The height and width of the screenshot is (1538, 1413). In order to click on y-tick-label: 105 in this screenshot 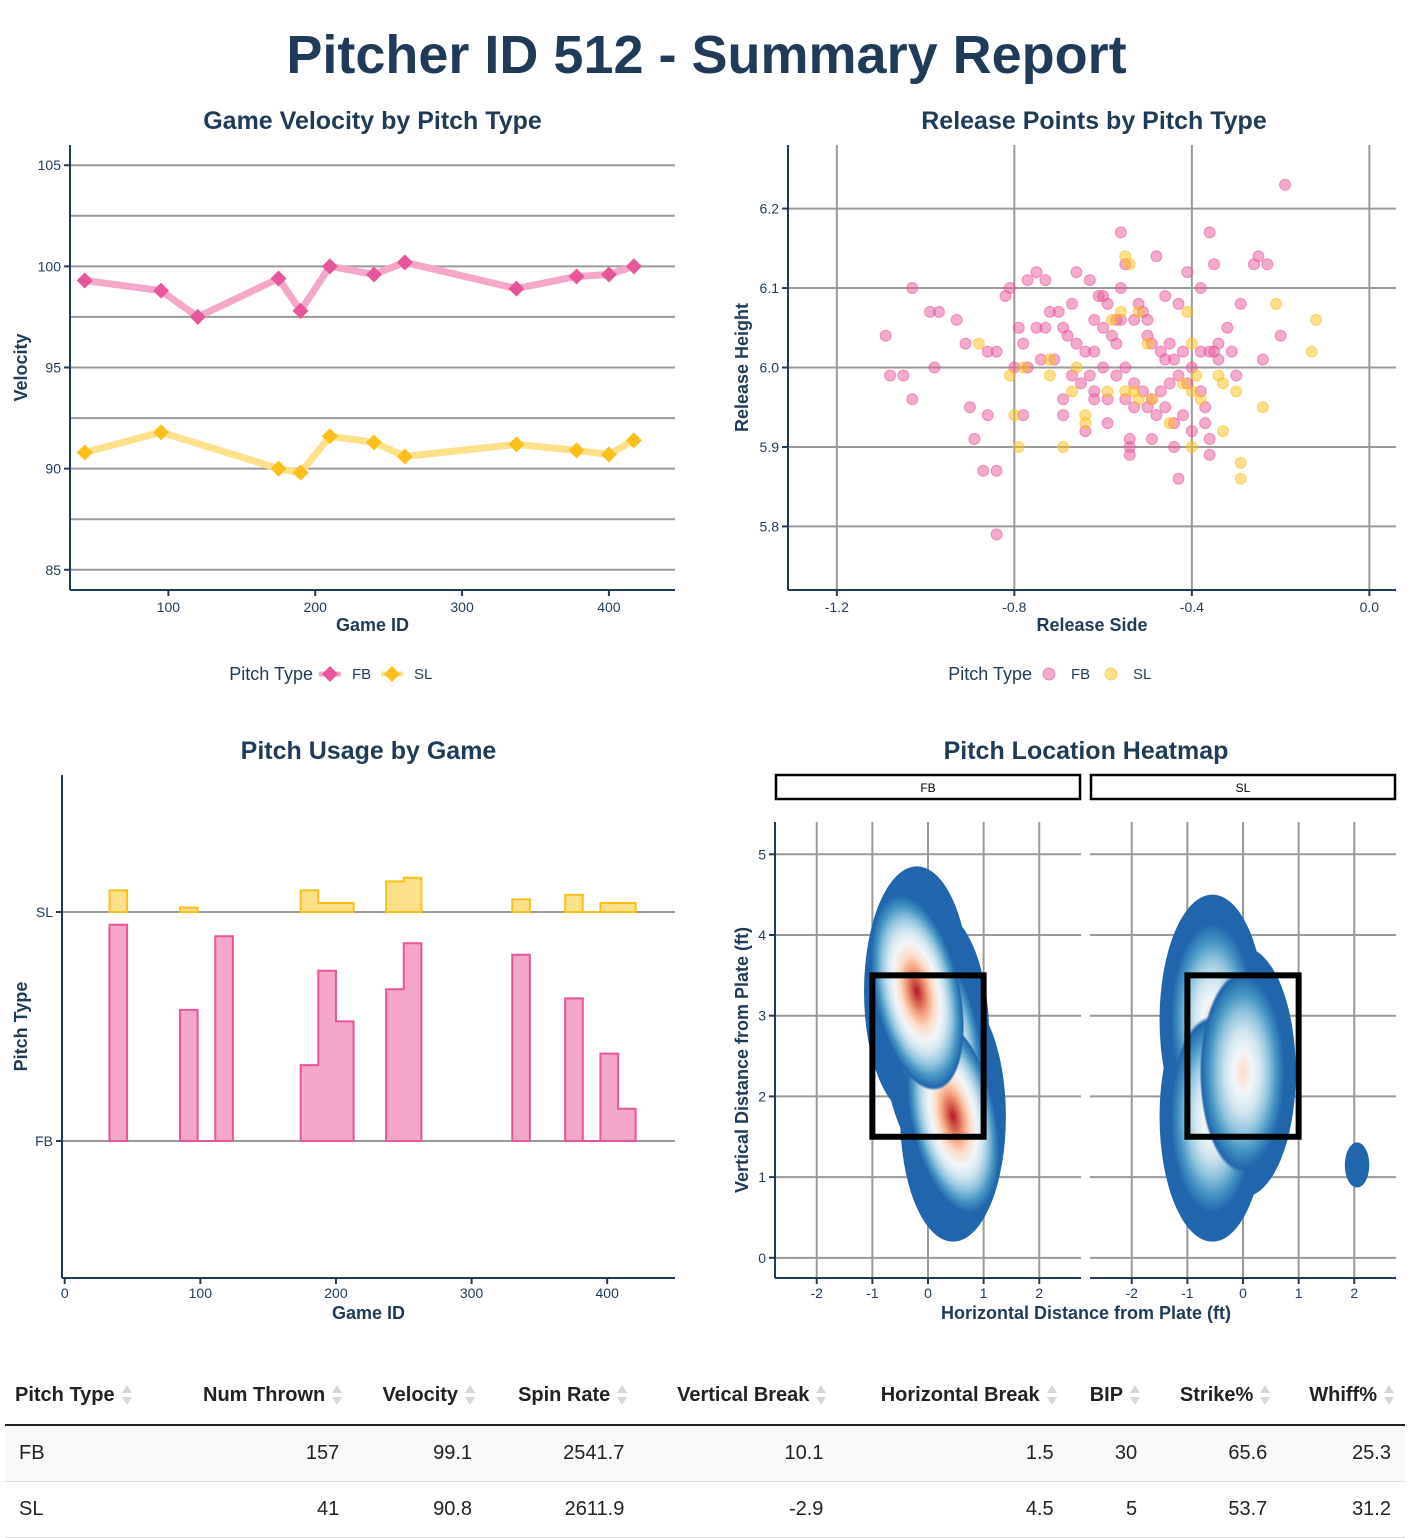, I will do `click(50, 165)`.